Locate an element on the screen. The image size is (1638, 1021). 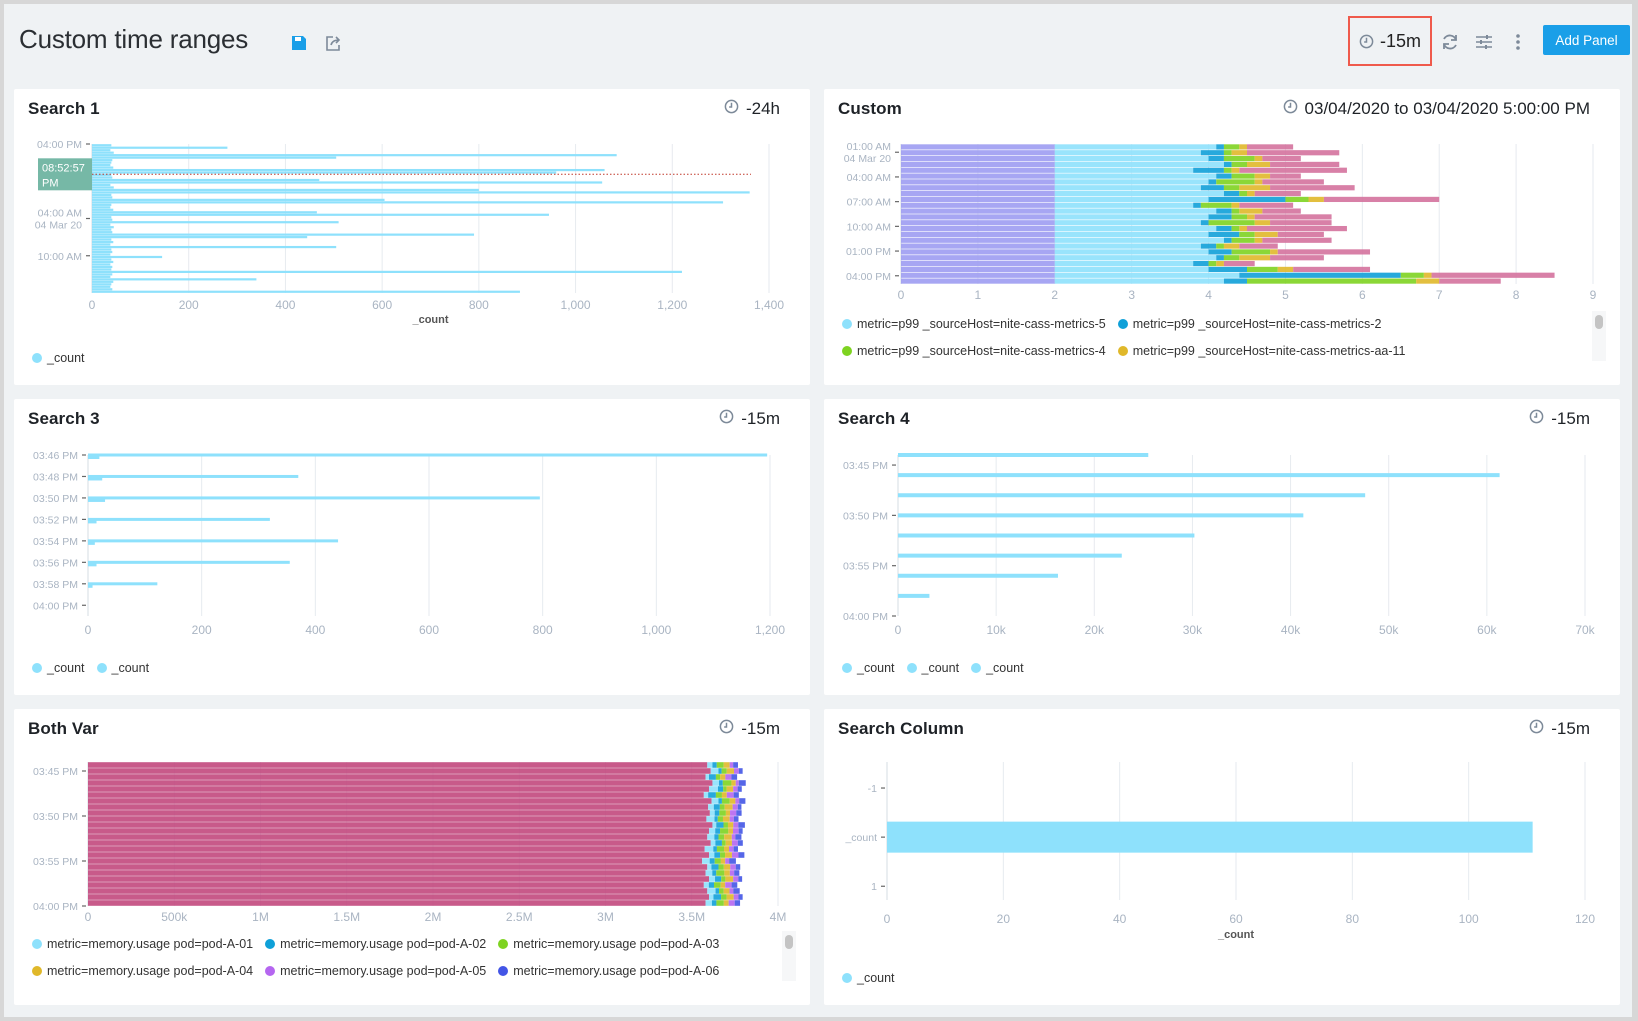
x-tick-label: 0 is located at coordinates (898, 630).